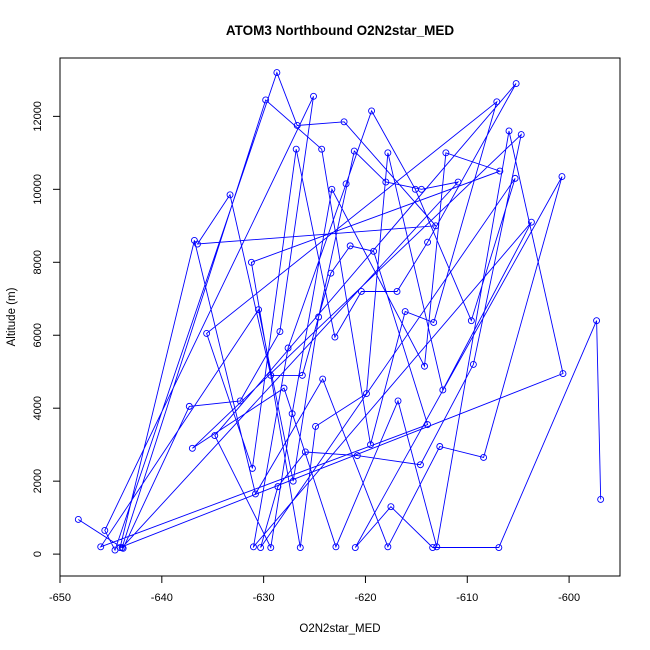  Describe the element at coordinates (467, 598) in the screenshot. I see `x-tick-label: -610` at that location.